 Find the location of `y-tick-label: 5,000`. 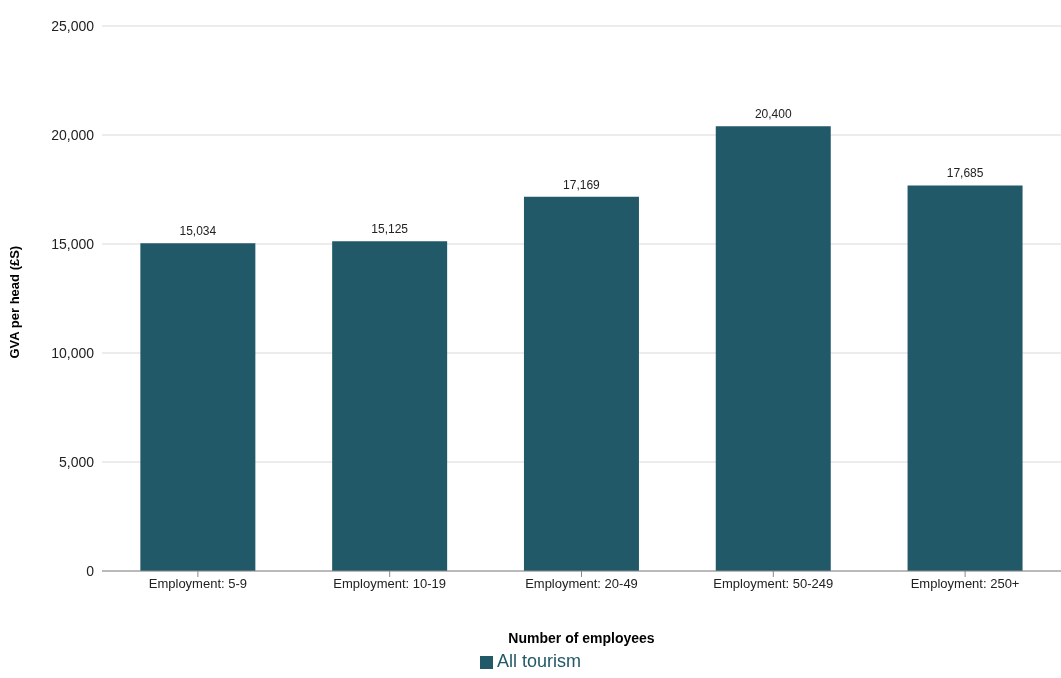

y-tick-label: 5,000 is located at coordinates (76, 461).